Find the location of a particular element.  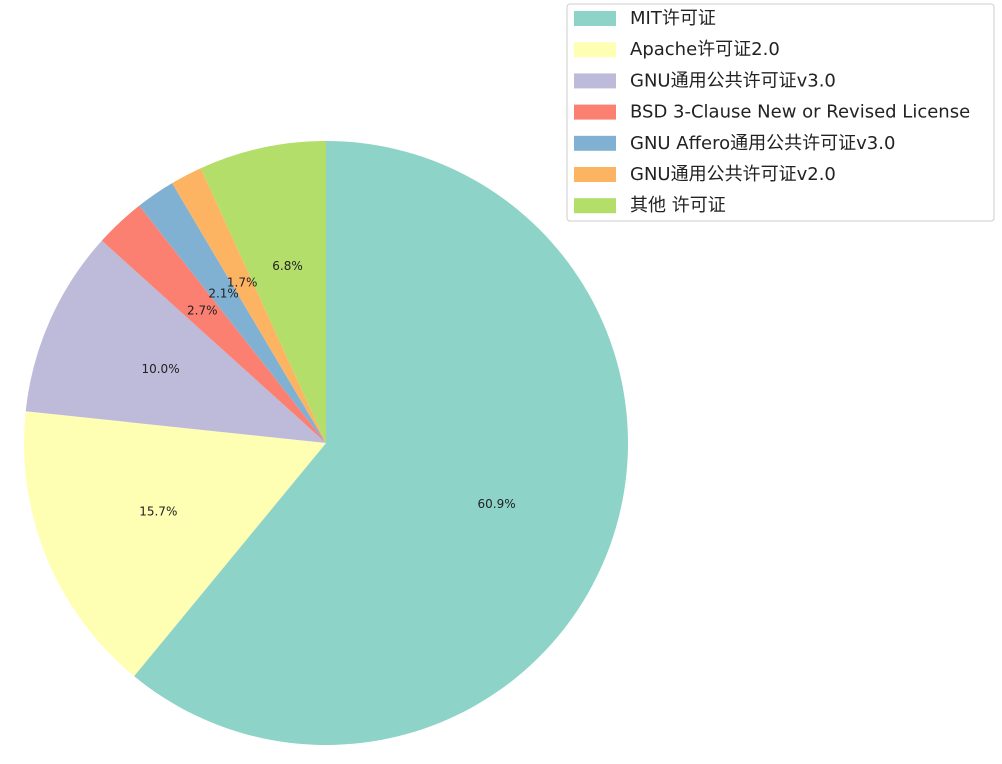

legend-item-0: MIT许可证 is located at coordinates (645, 18).